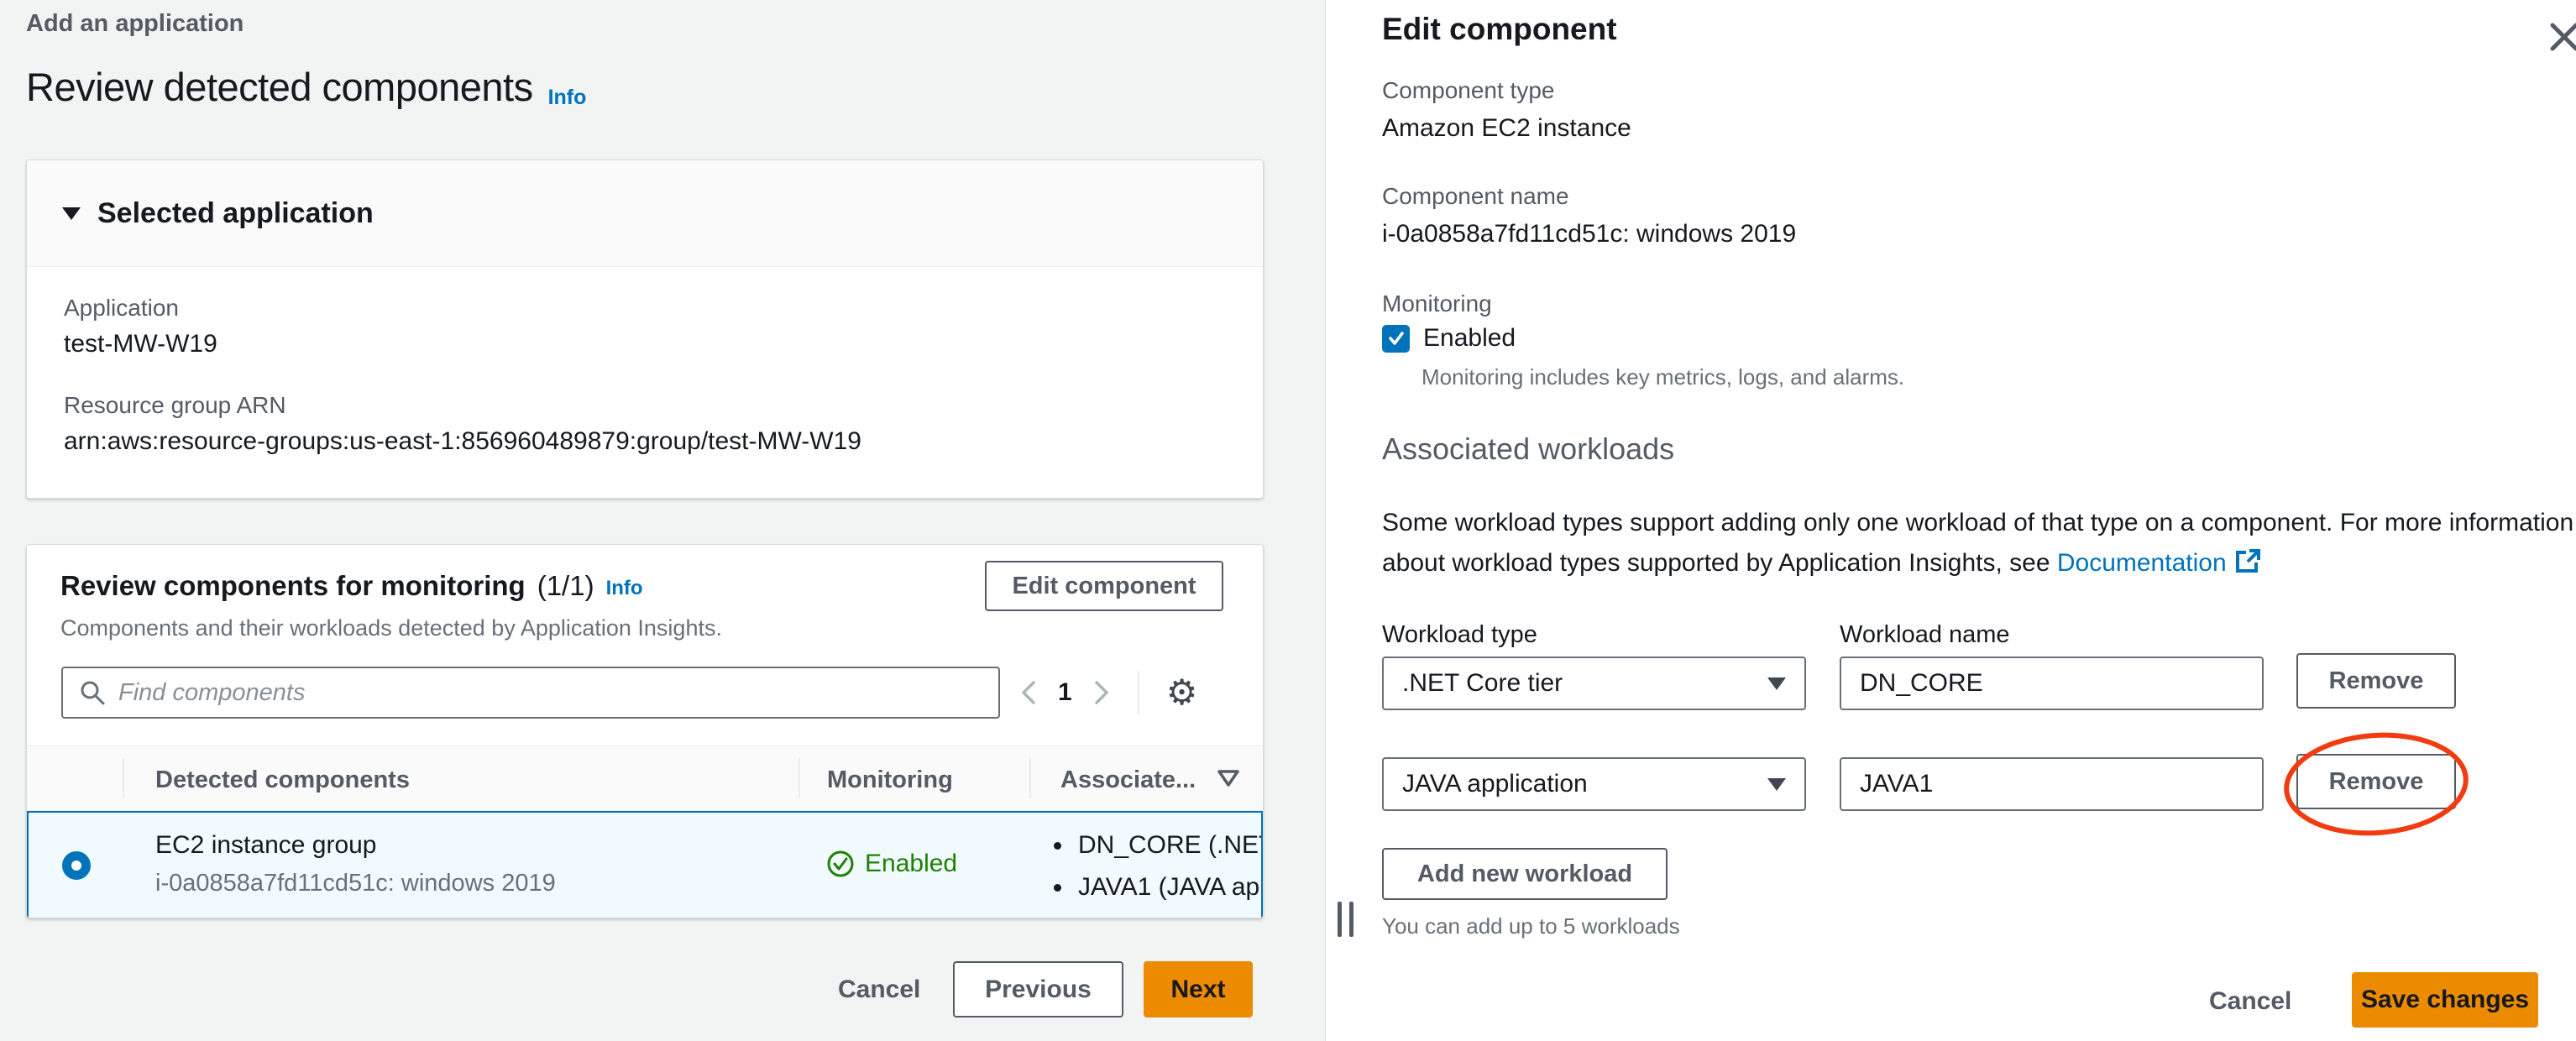 The width and height of the screenshot is (2576, 1041). What do you see at coordinates (1500, 29) in the screenshot?
I see `panel-title: Edit component` at bounding box center [1500, 29].